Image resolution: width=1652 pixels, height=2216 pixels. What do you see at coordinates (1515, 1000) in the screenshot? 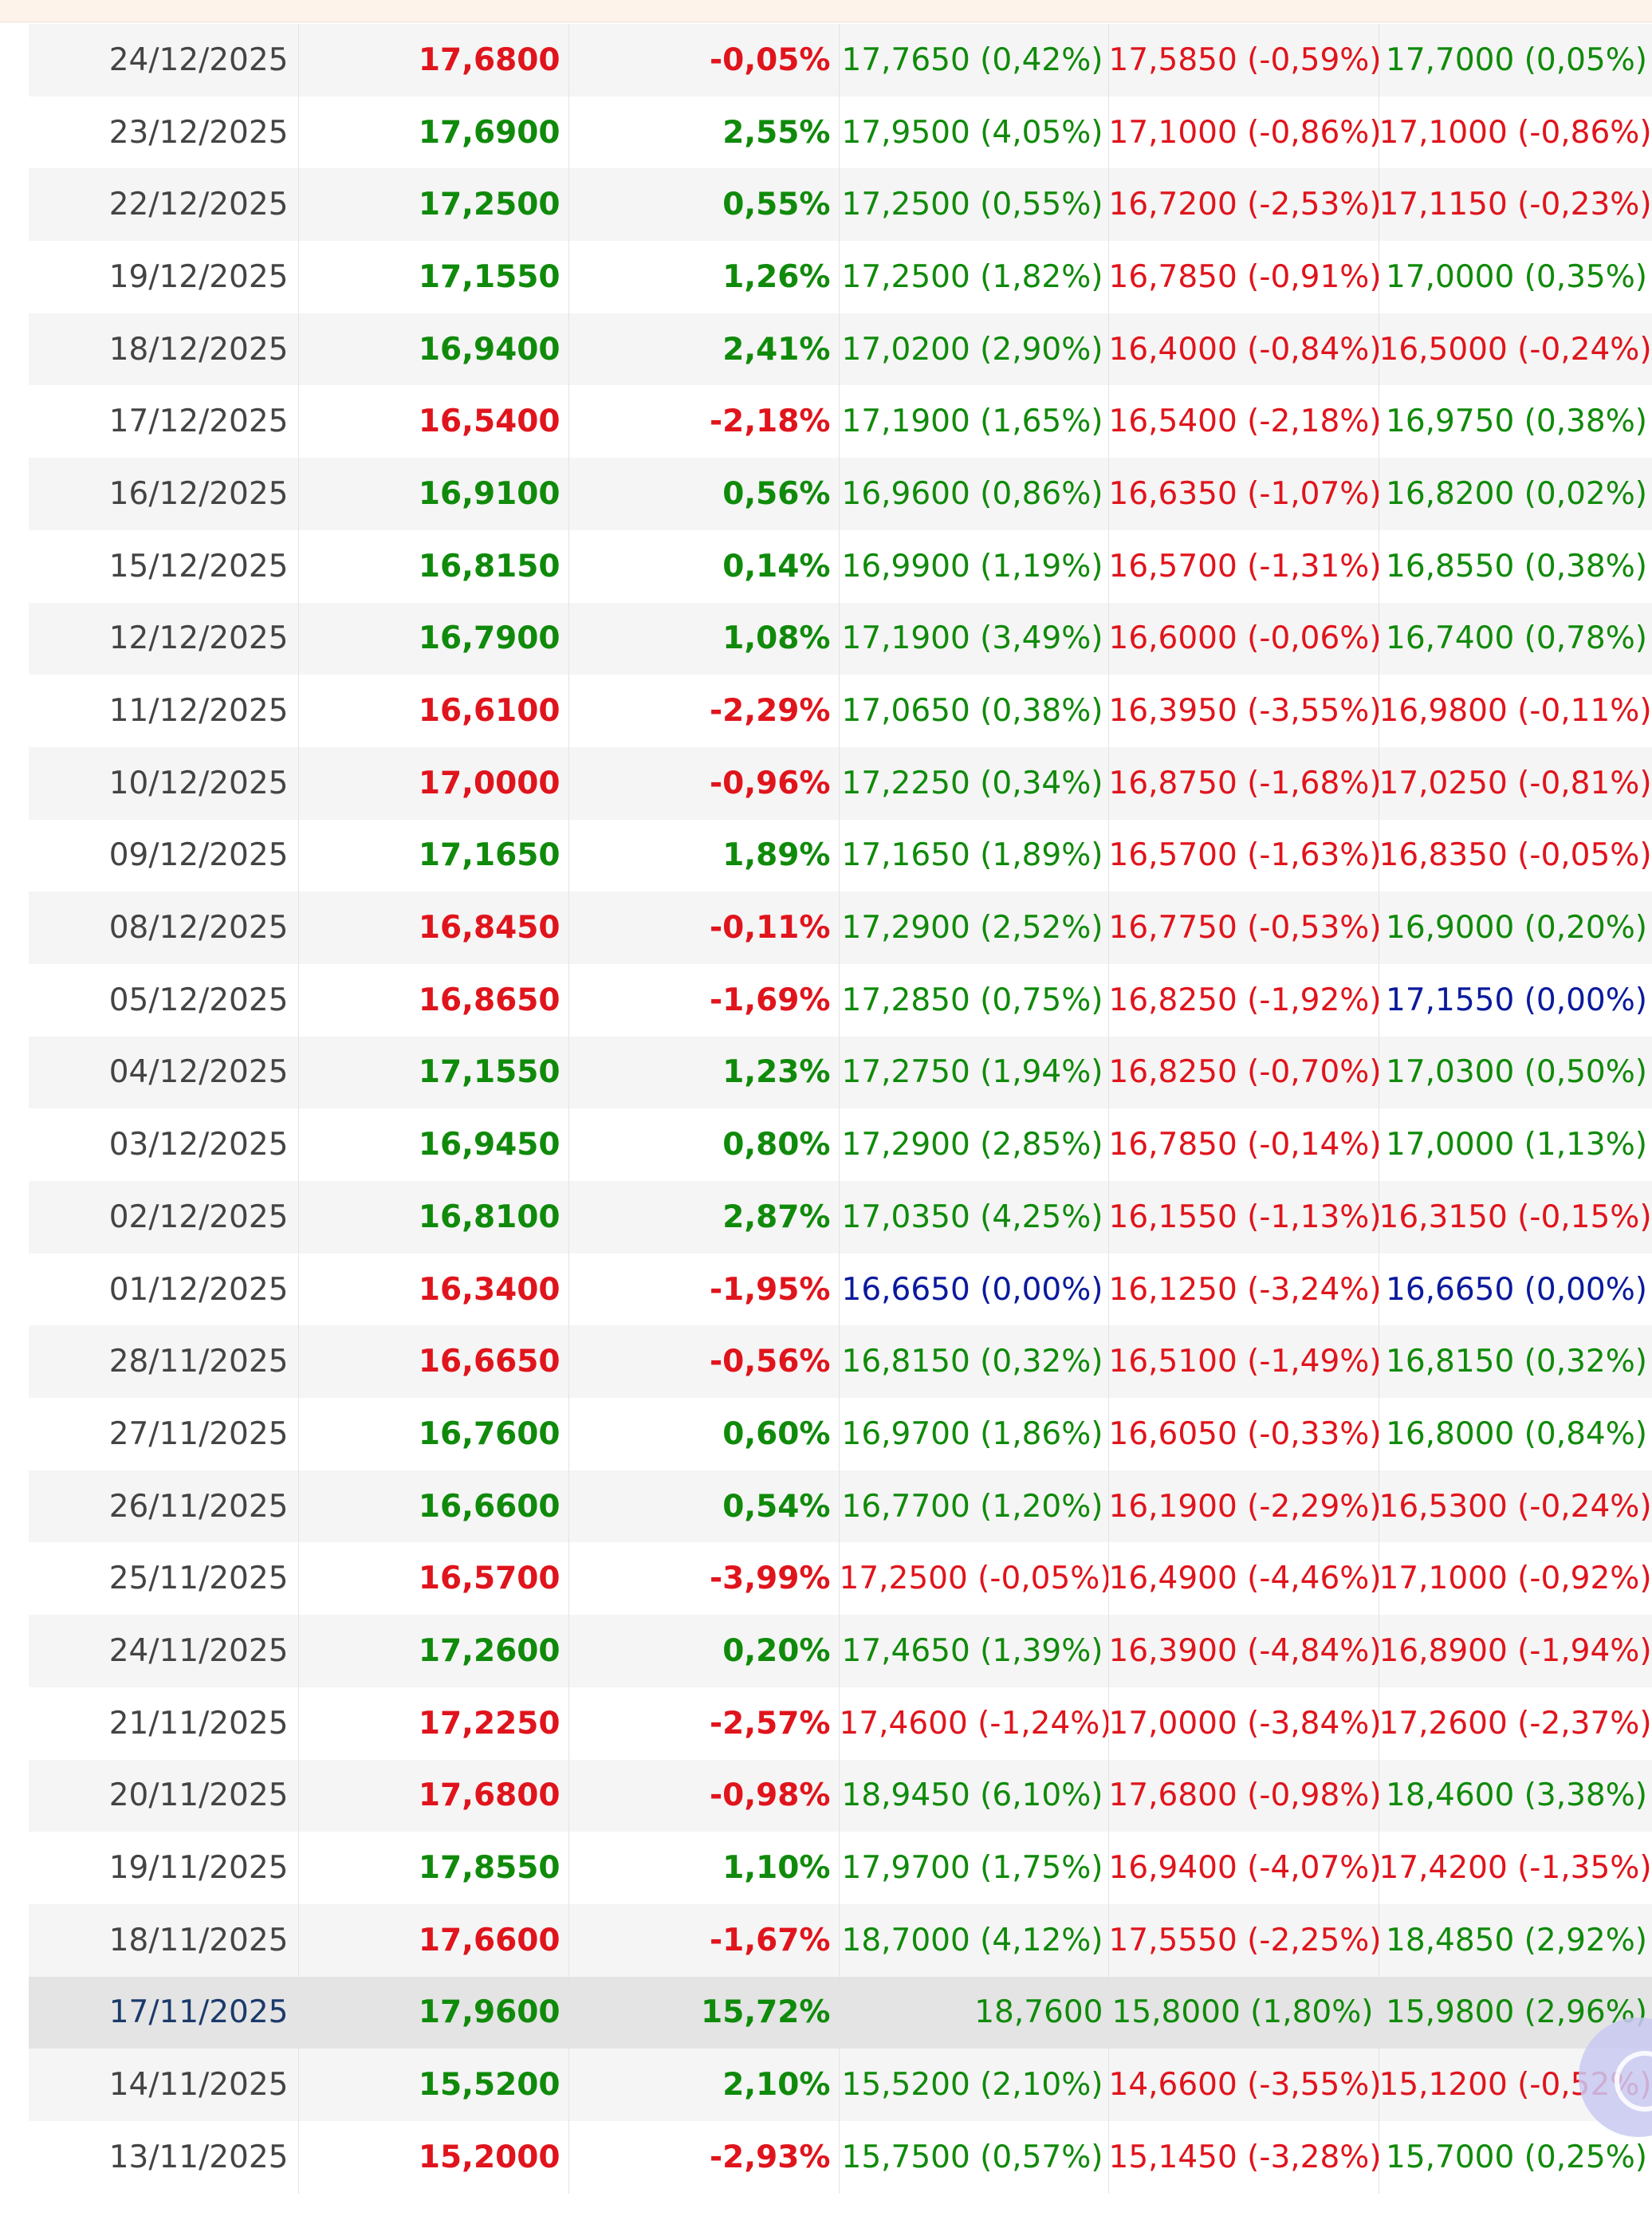
I see `open-price-cell: 17,1550 (0,00%)` at bounding box center [1515, 1000].